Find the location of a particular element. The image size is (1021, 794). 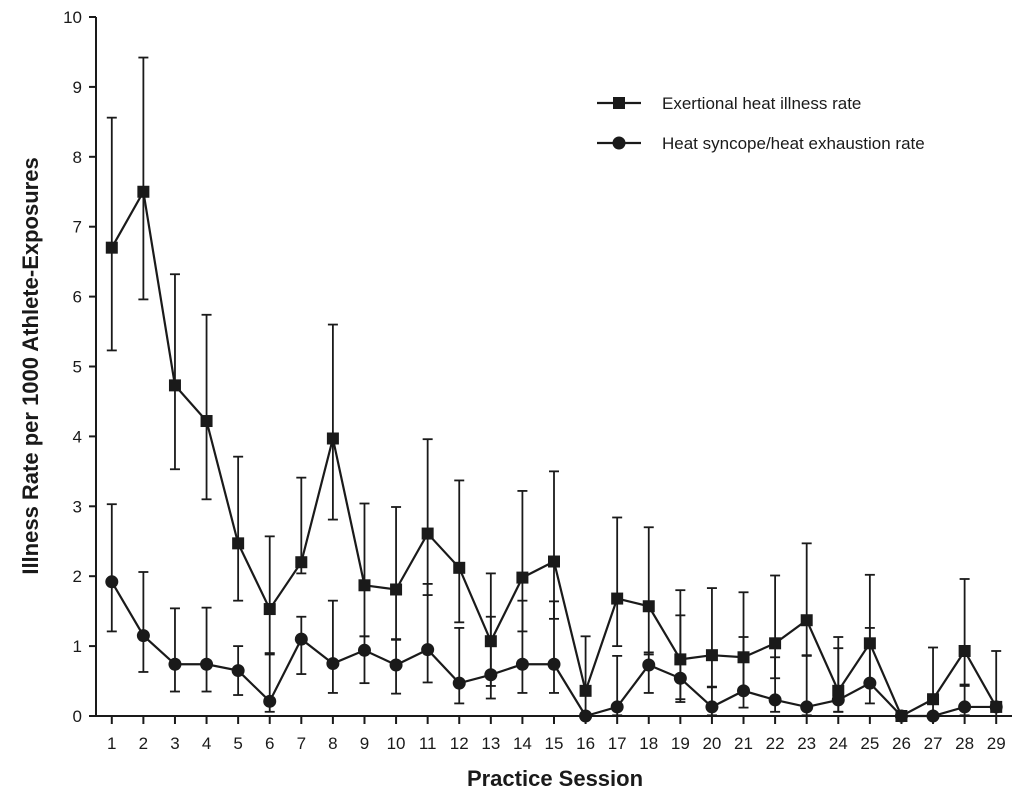

y-tick-label: 2 is located at coordinates (77, 576).